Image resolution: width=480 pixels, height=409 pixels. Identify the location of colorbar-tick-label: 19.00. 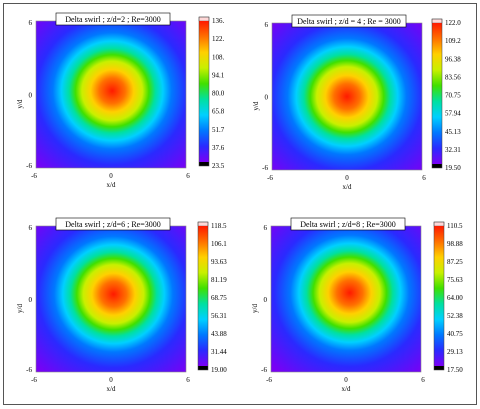
(219, 370).